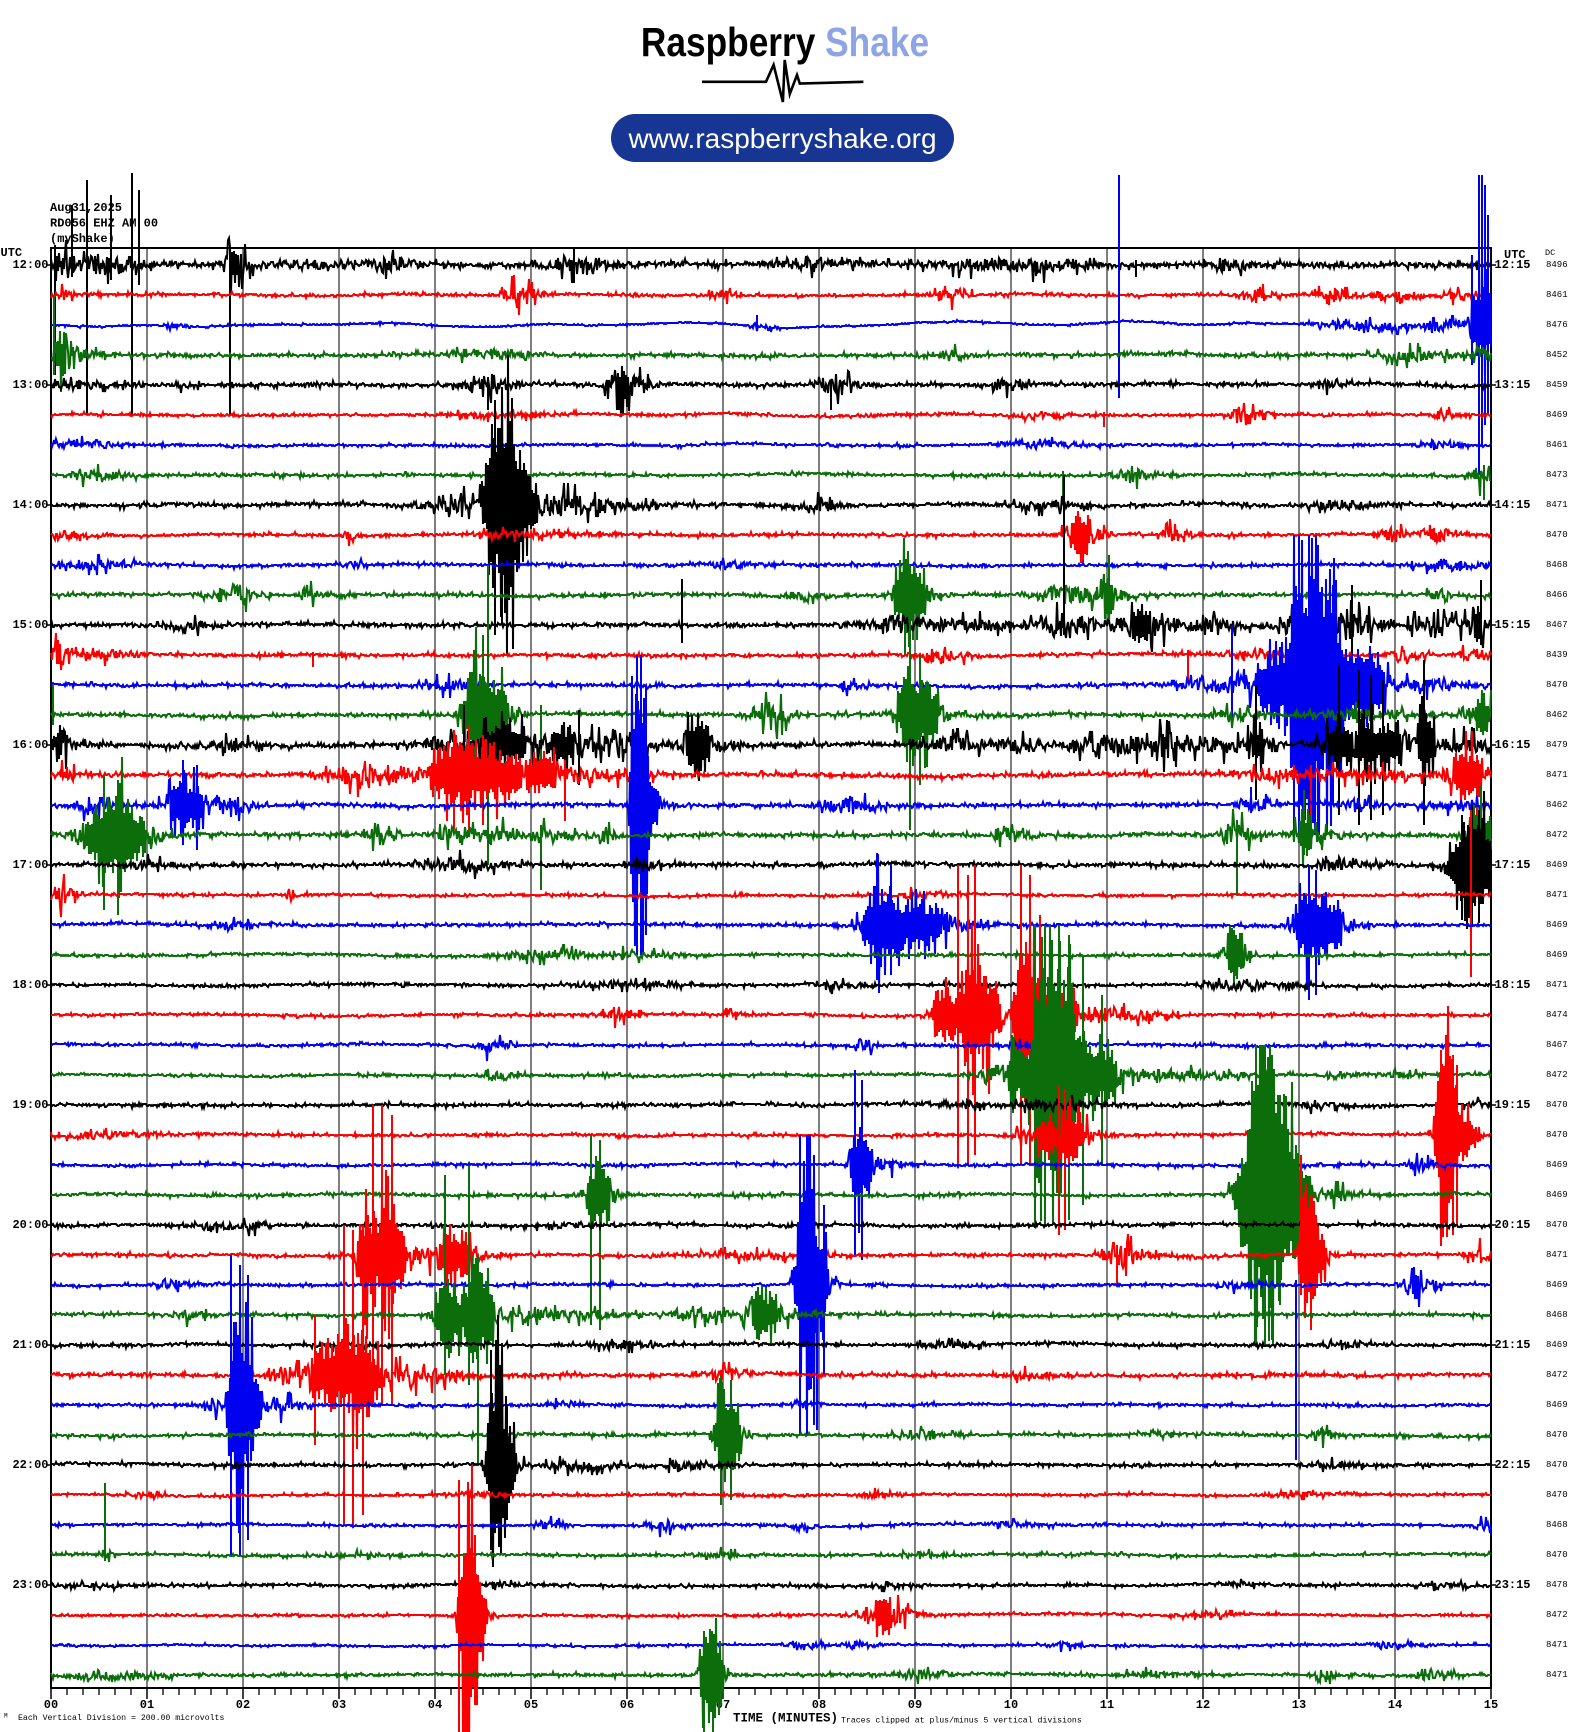 The height and width of the screenshot is (1732, 1570). Describe the element at coordinates (1513, 745) in the screenshot. I see `svg-text: 16:15` at that location.